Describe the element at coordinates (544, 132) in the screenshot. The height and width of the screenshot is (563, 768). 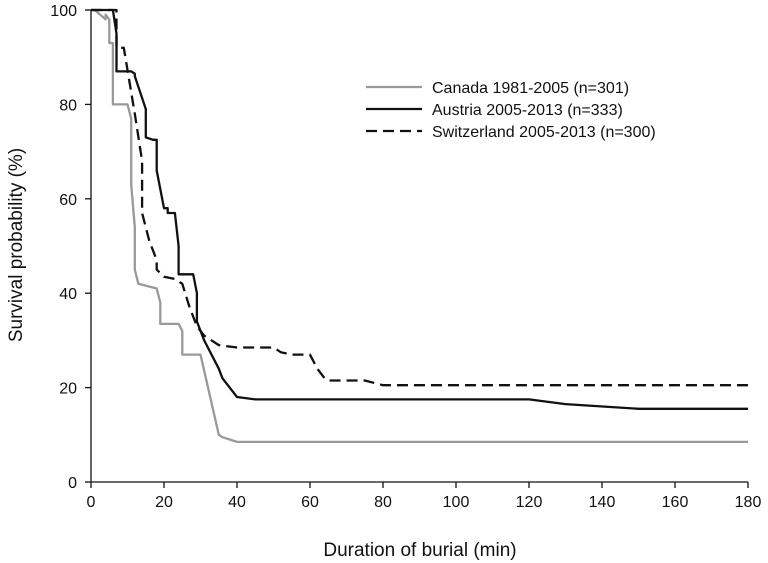
I see `legend-label-3: Switzerland 2005-2013 (n=300)` at that location.